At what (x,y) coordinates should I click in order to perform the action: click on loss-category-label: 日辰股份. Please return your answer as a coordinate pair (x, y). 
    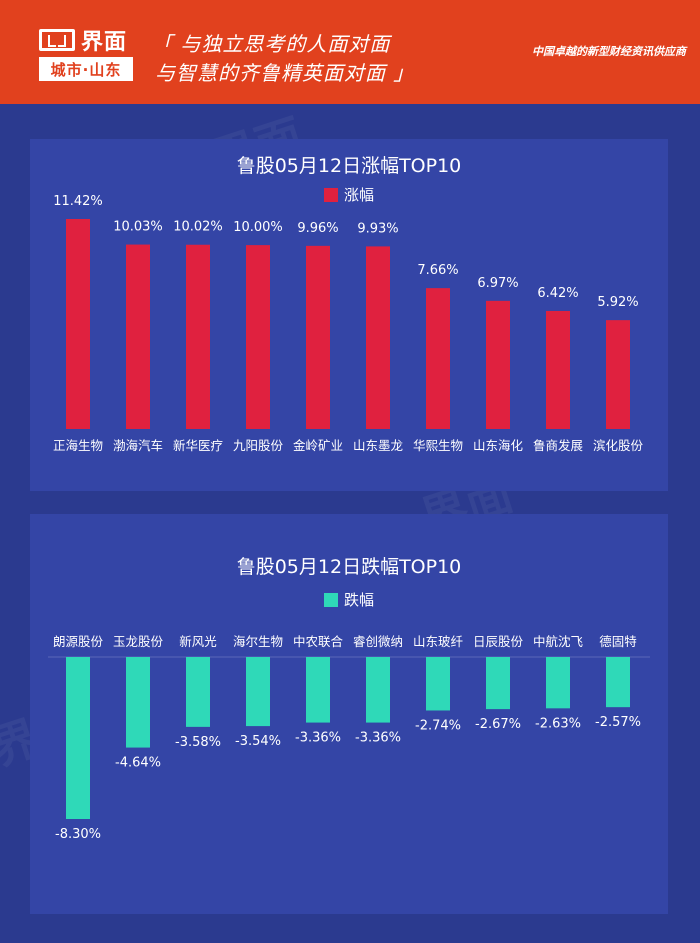
    Looking at the image, I should click on (498, 641).